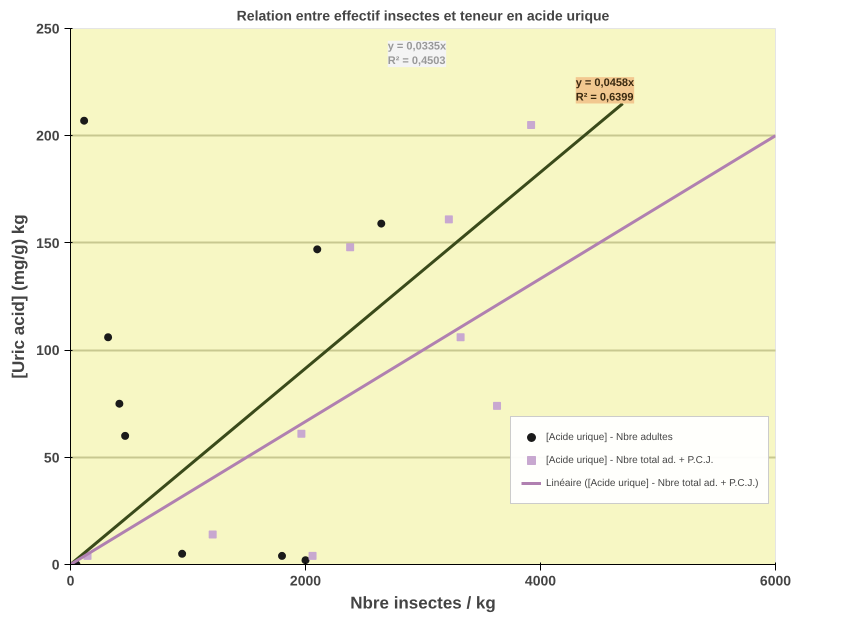 This screenshot has height=622, width=841. I want to click on y-tick-label: 250, so click(48, 28).